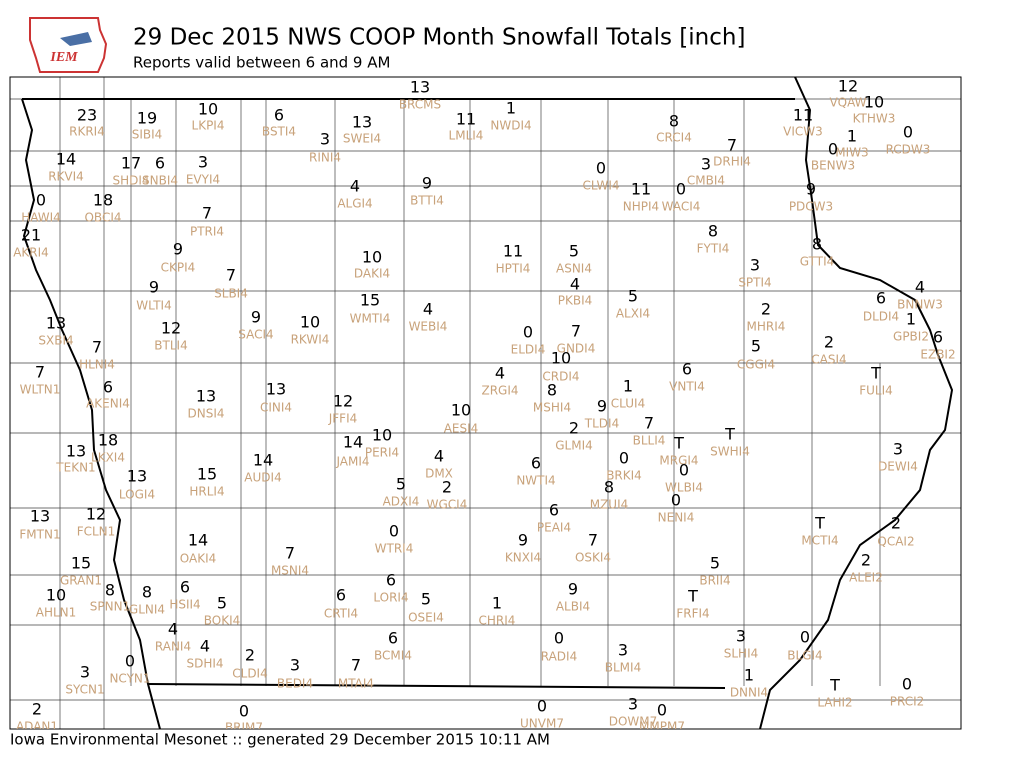 The height and width of the screenshot is (768, 1024). Describe the element at coordinates (393, 656) in the screenshot. I see `station-id: BCMI4` at that location.